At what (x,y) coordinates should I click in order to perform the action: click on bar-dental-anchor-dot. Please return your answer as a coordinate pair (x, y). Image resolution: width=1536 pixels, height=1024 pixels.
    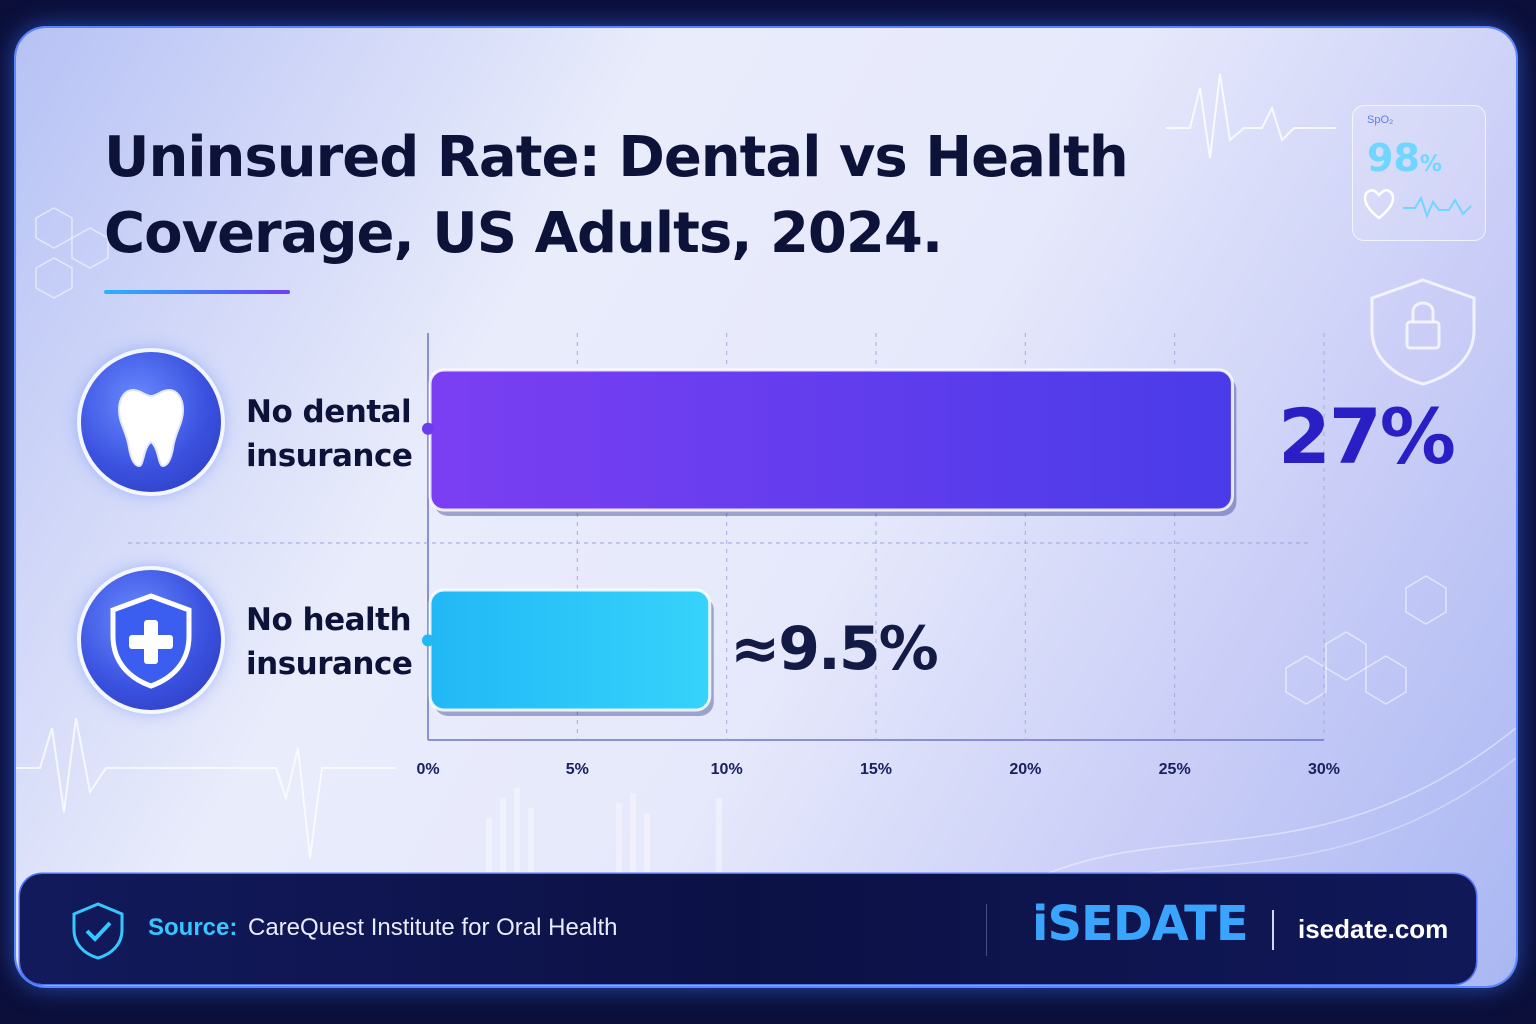
    Looking at the image, I should click on (428, 428).